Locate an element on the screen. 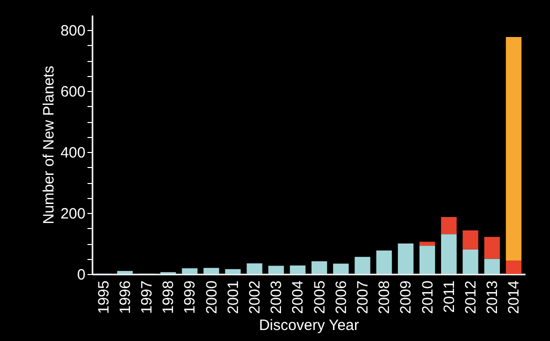 The image size is (550, 341). x-tick-label: 2012 is located at coordinates (471, 297).